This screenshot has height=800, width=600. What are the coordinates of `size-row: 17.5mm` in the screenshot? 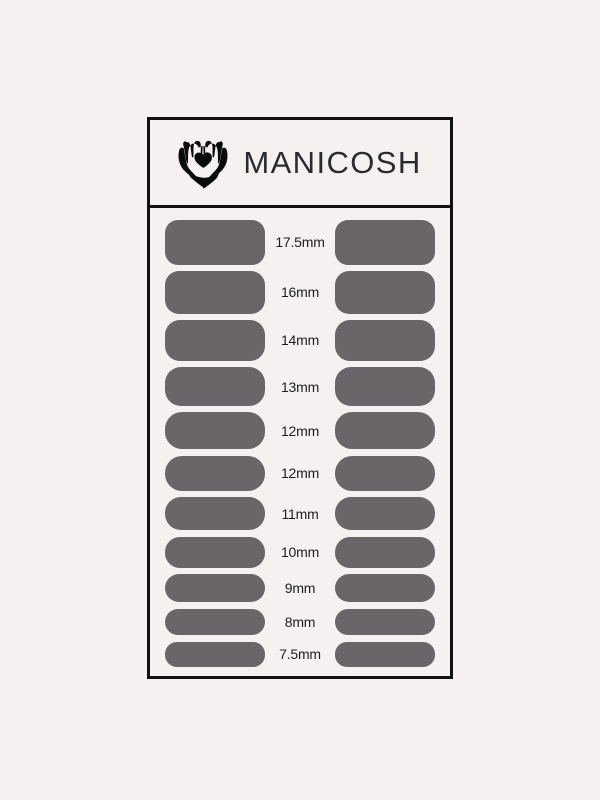 It's located at (300, 242).